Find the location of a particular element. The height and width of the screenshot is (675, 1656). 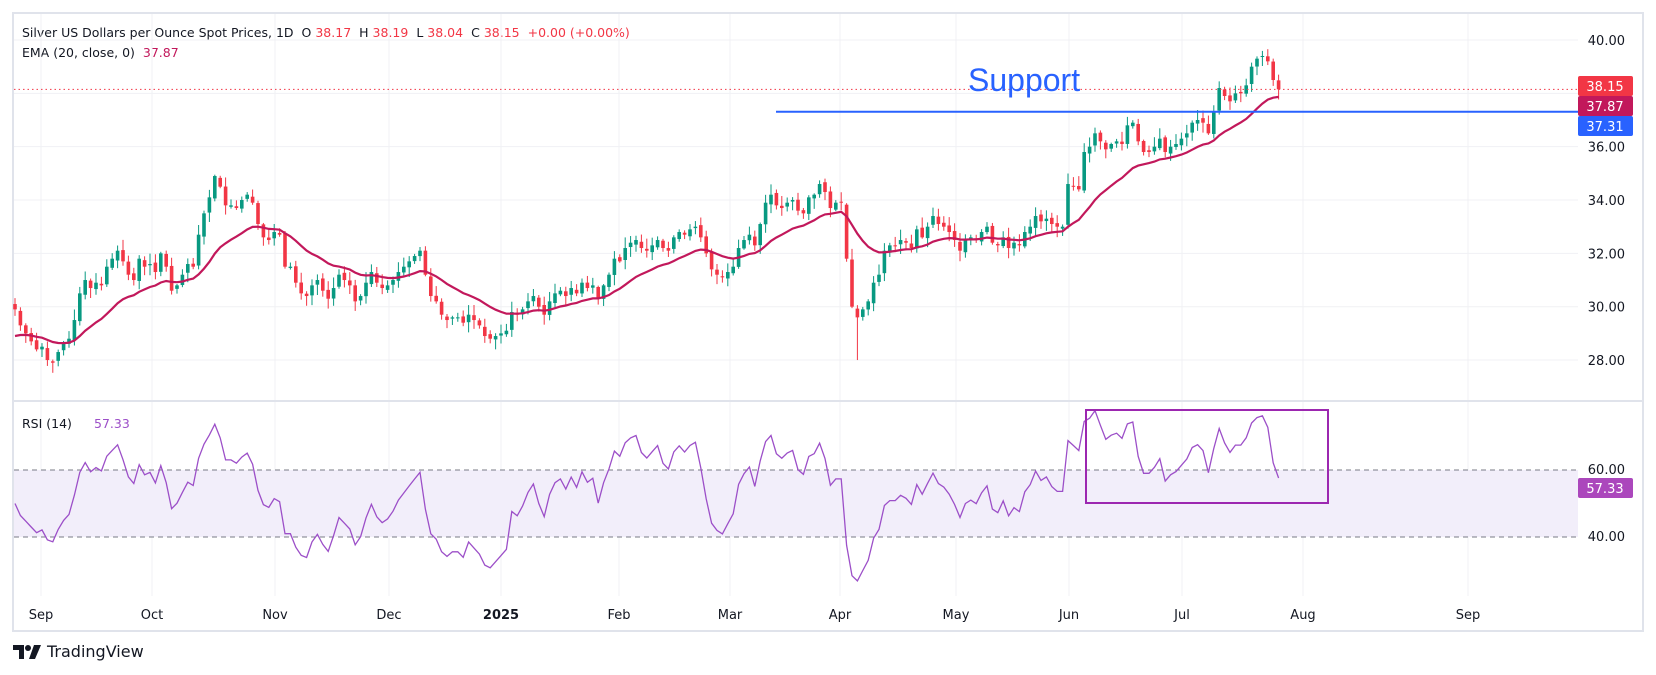

time-tick-label: Jul is located at coordinates (1181, 615).